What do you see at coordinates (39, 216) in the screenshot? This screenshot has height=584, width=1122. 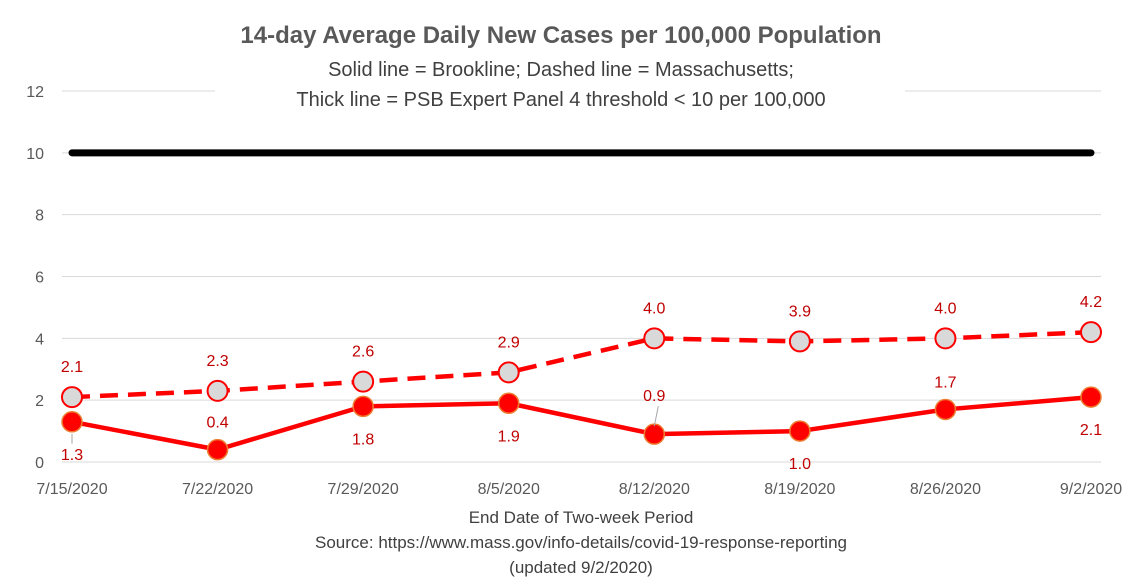 I see `y-tick-label: 8` at bounding box center [39, 216].